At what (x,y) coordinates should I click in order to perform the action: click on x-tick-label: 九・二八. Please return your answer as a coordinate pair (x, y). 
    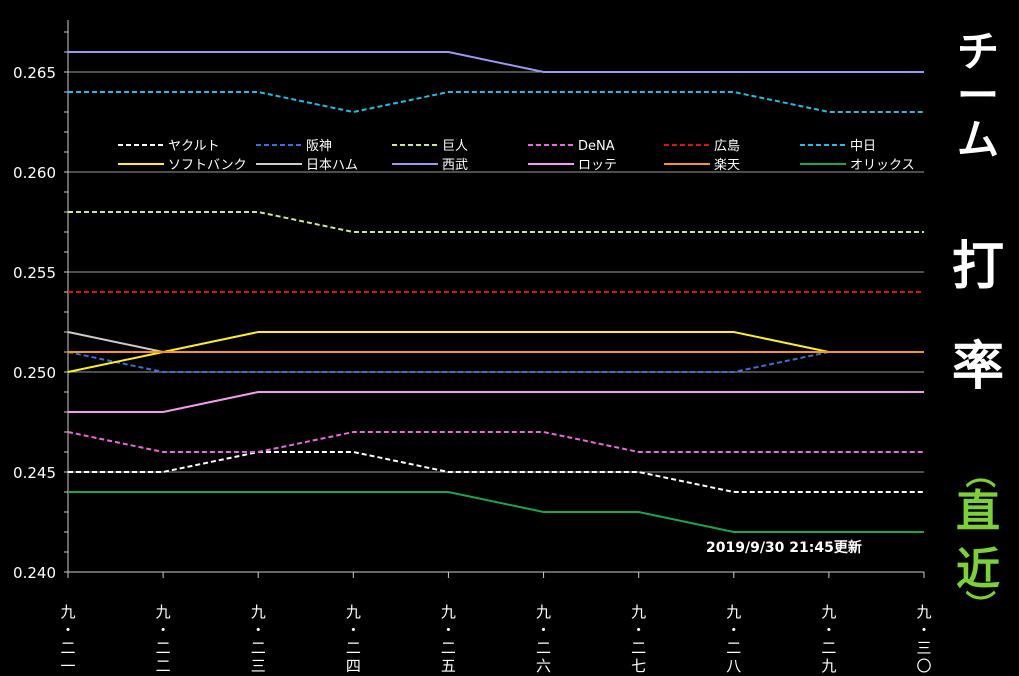
    Looking at the image, I should click on (733, 639).